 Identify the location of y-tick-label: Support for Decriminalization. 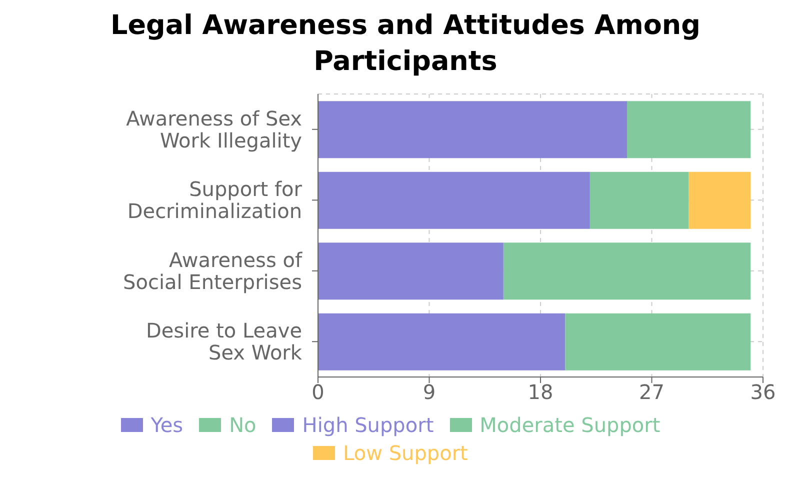
(215, 200).